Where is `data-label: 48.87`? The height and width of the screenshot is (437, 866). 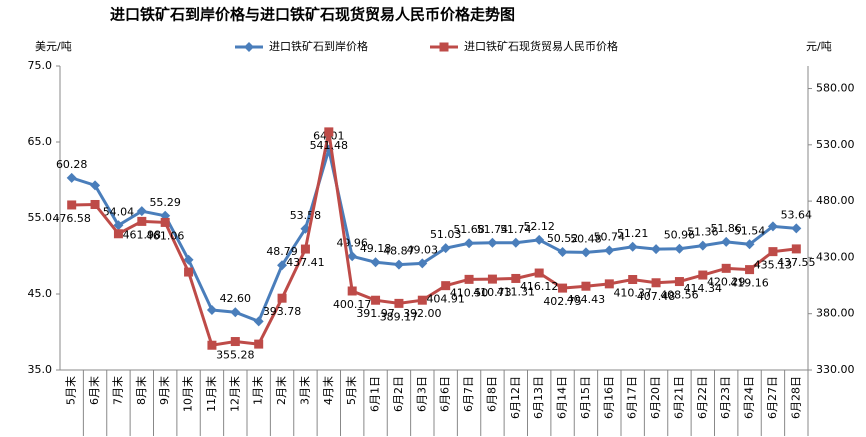
data-label: 48.87 is located at coordinates (399, 251).